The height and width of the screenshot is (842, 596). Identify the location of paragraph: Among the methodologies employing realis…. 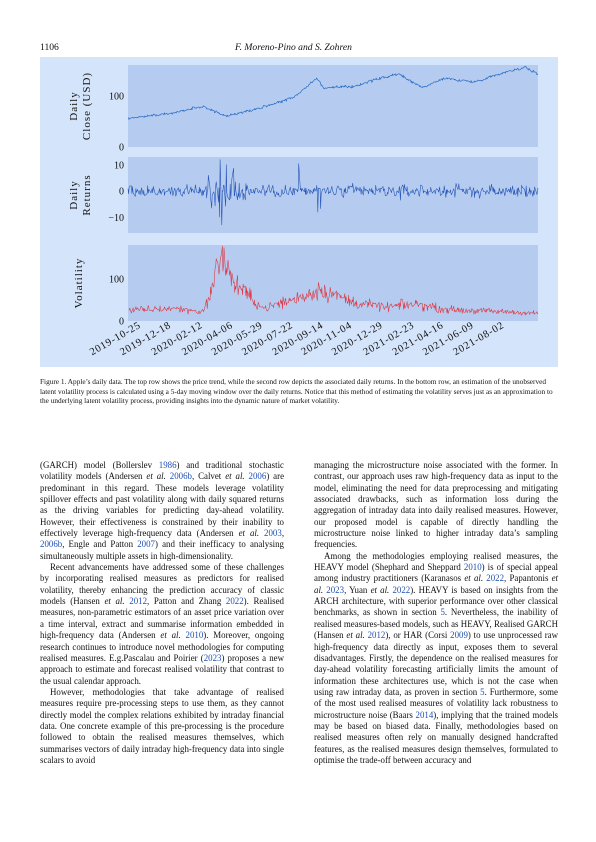
(436, 657).